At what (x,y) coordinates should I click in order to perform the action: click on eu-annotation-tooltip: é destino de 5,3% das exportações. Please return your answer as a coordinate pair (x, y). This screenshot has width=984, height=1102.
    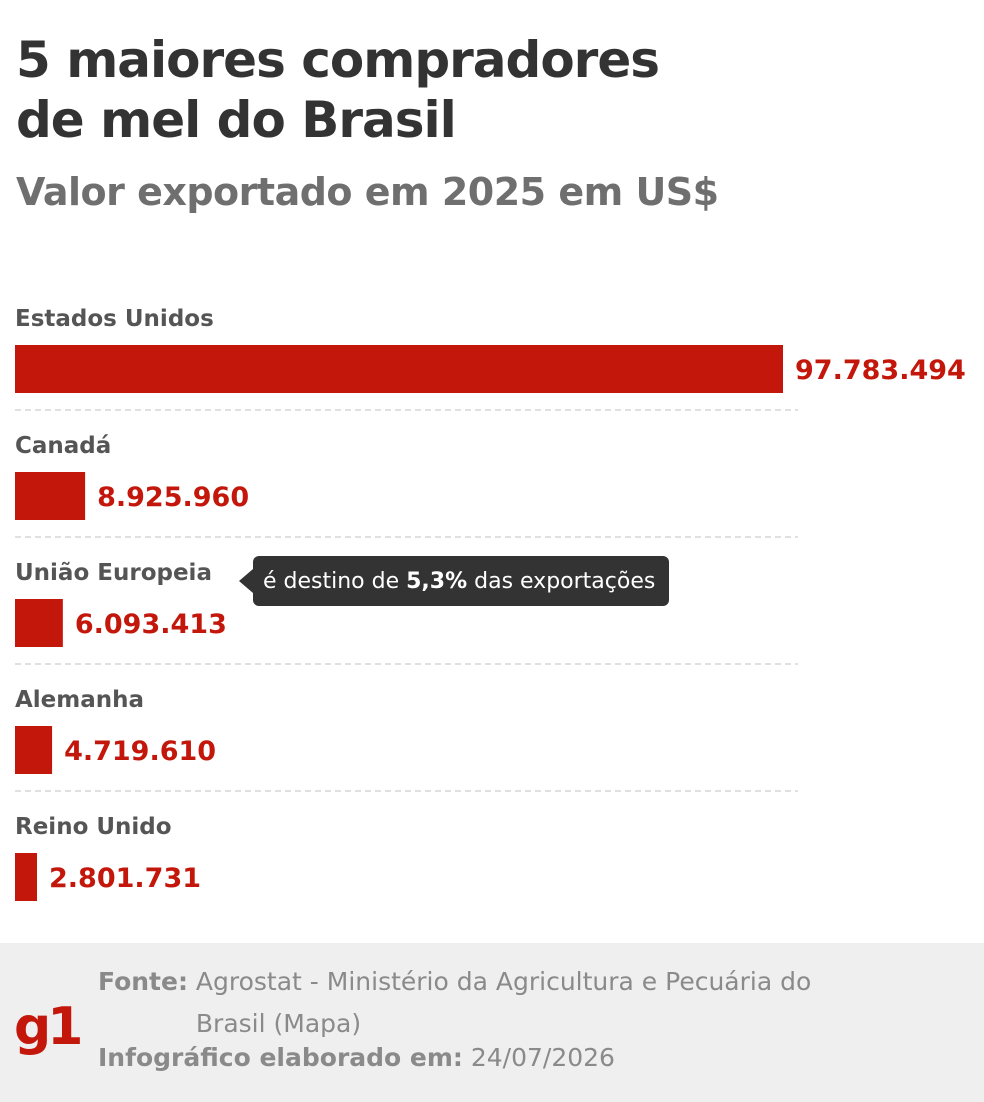
    Looking at the image, I should click on (454, 581).